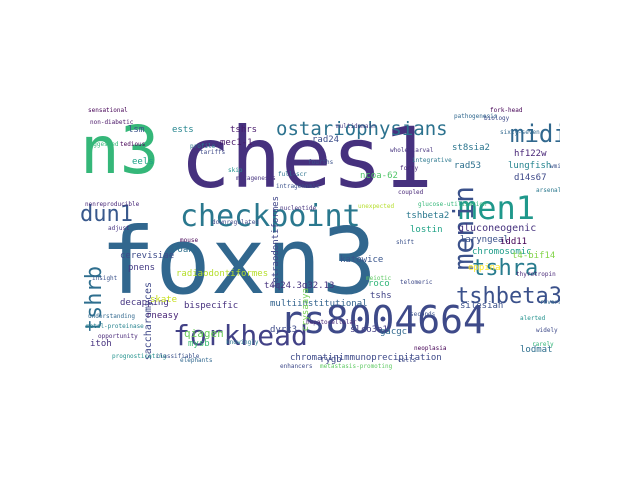 This screenshot has width=640, height=480. What do you see at coordinates (547, 330) in the screenshot?
I see `word-widely: widely` at bounding box center [547, 330].